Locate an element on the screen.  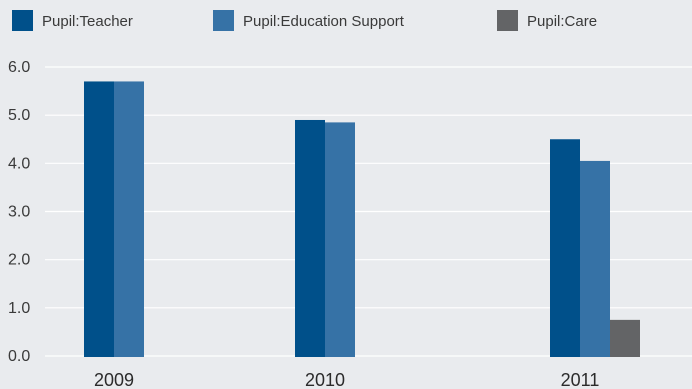
y-tick-label: 1.0 is located at coordinates (19, 308).